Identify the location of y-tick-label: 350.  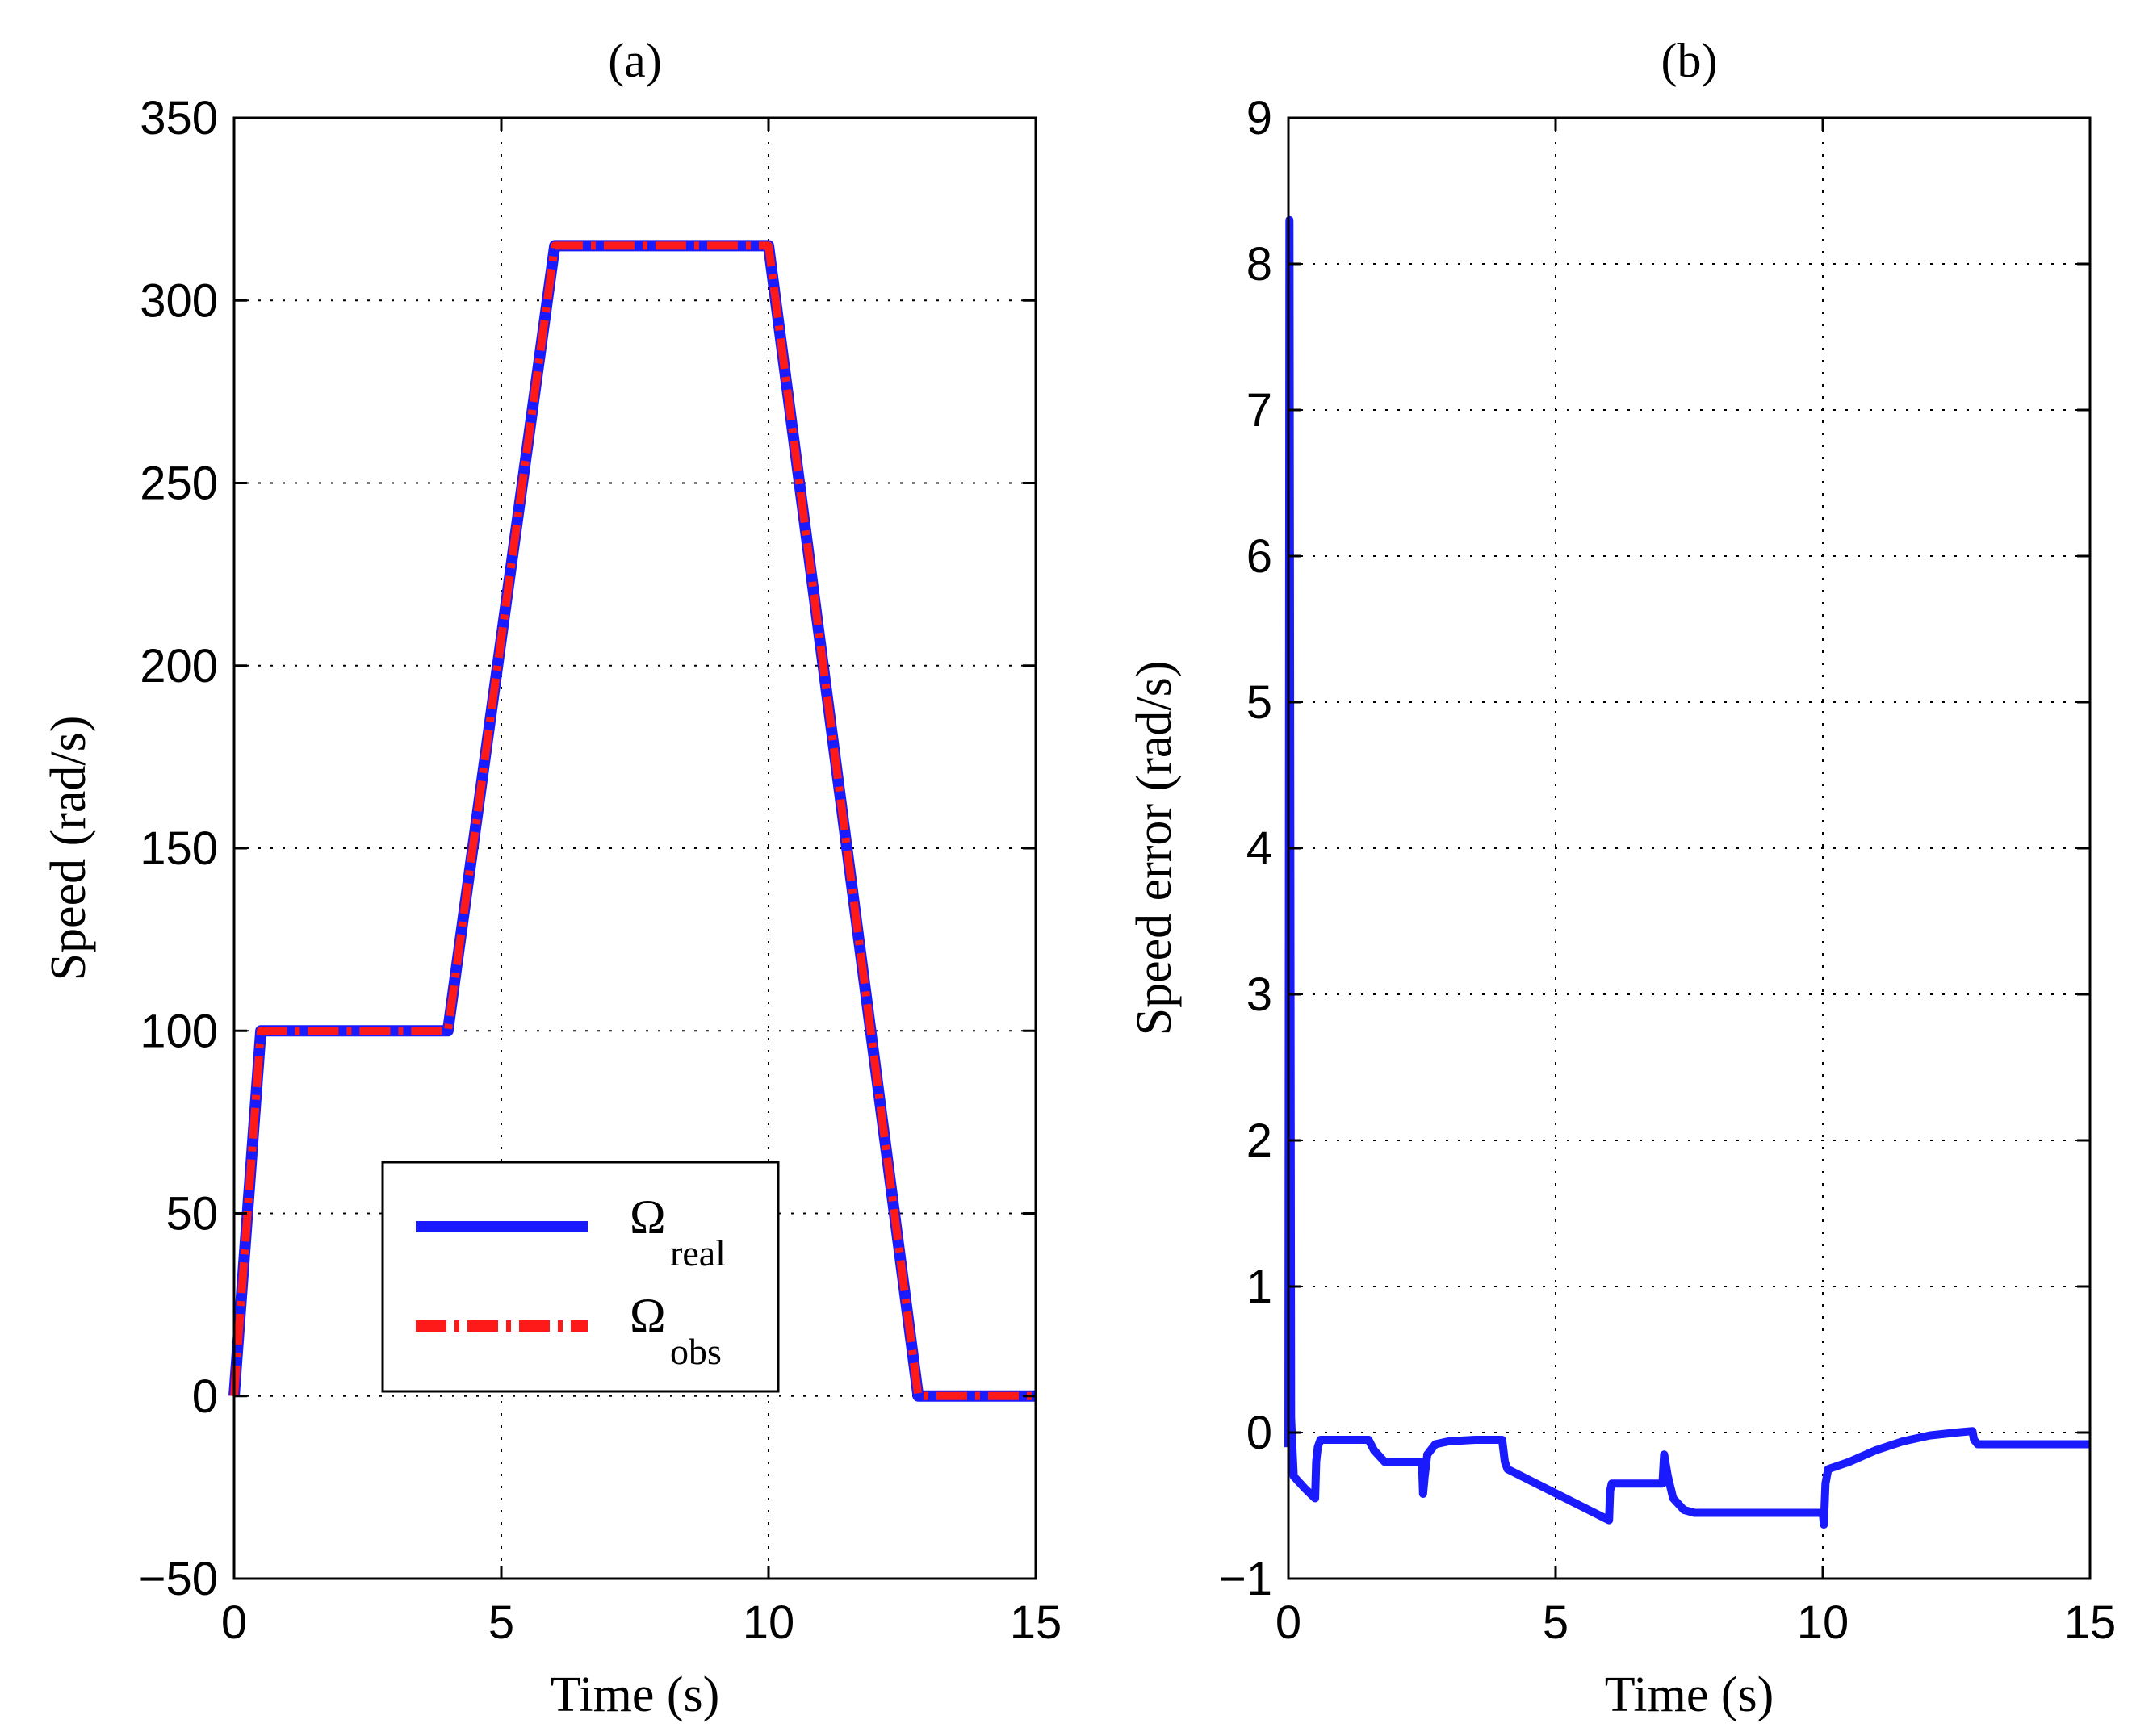
(179, 118).